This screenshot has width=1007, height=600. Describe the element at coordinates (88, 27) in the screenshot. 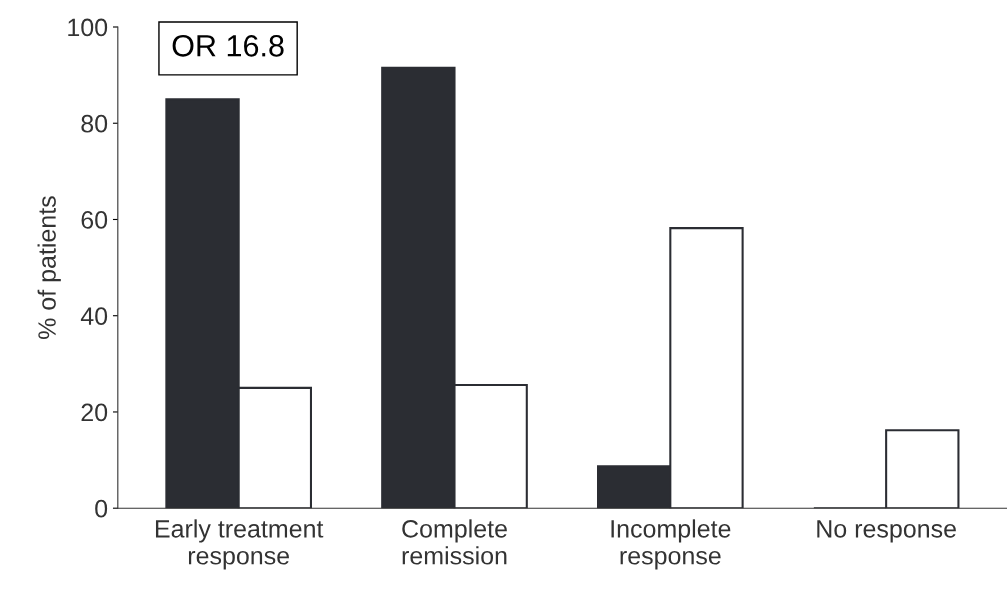

I see `y-tick-label: 100` at that location.